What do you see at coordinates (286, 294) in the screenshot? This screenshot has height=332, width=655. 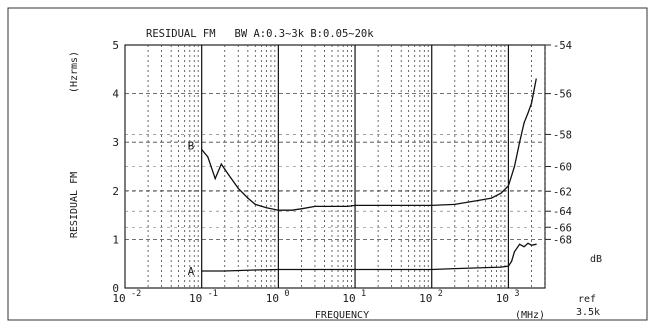 I see `x-tick-exponent: 0` at bounding box center [286, 294].